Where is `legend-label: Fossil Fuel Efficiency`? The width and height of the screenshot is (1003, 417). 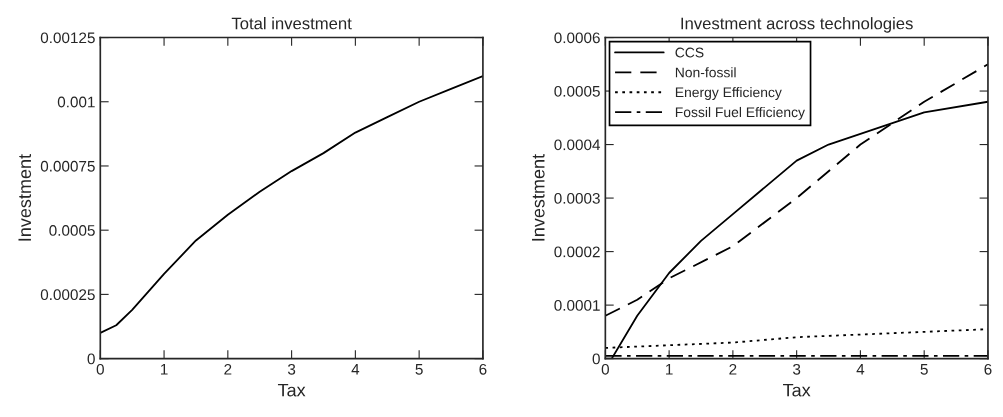 legend-label: Fossil Fuel Efficiency is located at coordinates (740, 113).